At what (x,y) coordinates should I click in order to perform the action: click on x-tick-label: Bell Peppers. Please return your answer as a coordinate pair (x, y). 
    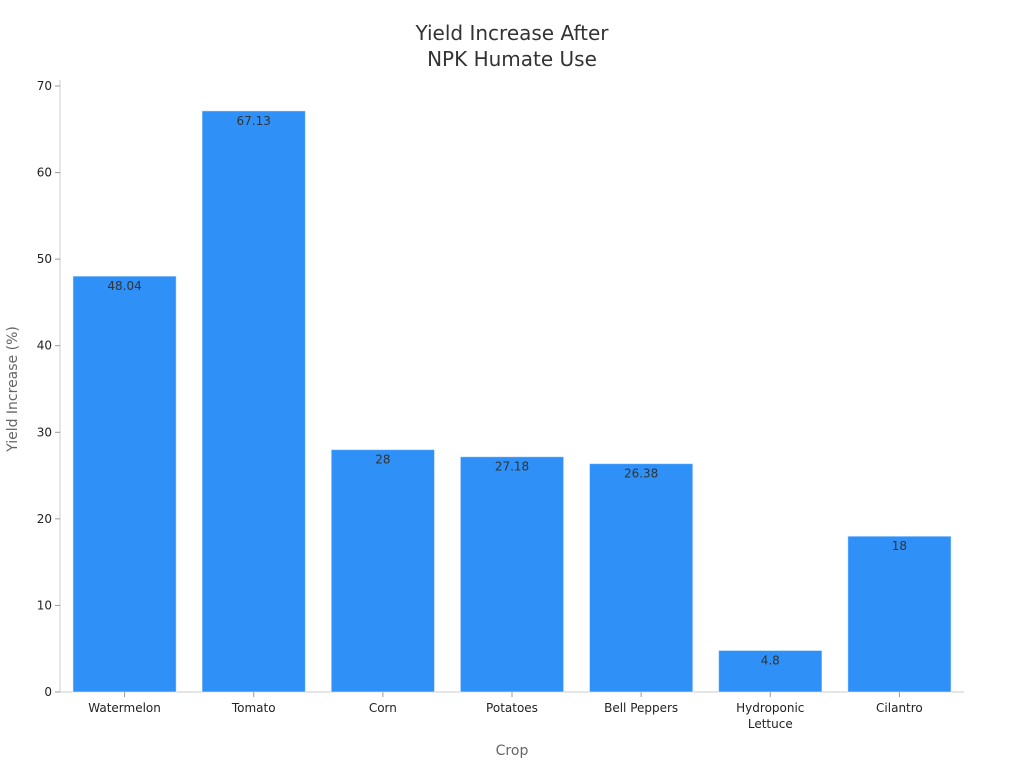
    Looking at the image, I should click on (641, 708).